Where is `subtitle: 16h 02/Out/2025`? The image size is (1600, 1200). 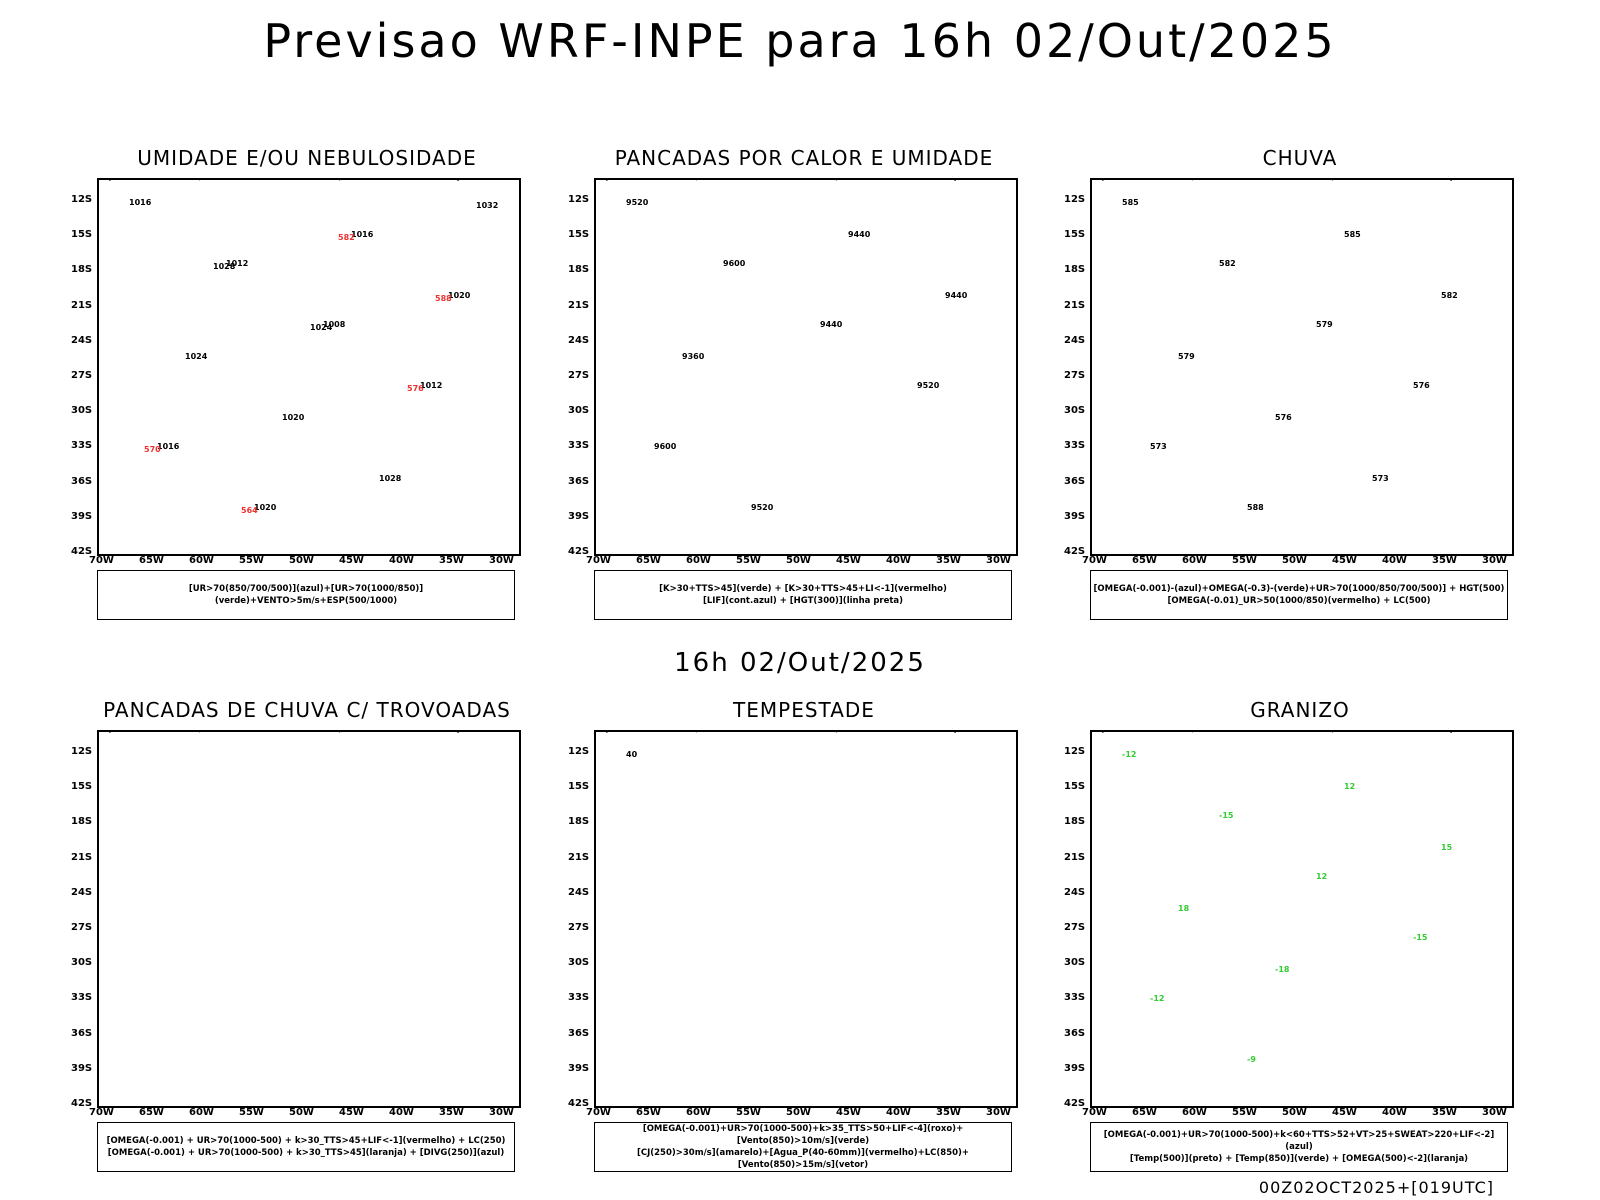 subtitle: 16h 02/Out/2025 is located at coordinates (800, 663).